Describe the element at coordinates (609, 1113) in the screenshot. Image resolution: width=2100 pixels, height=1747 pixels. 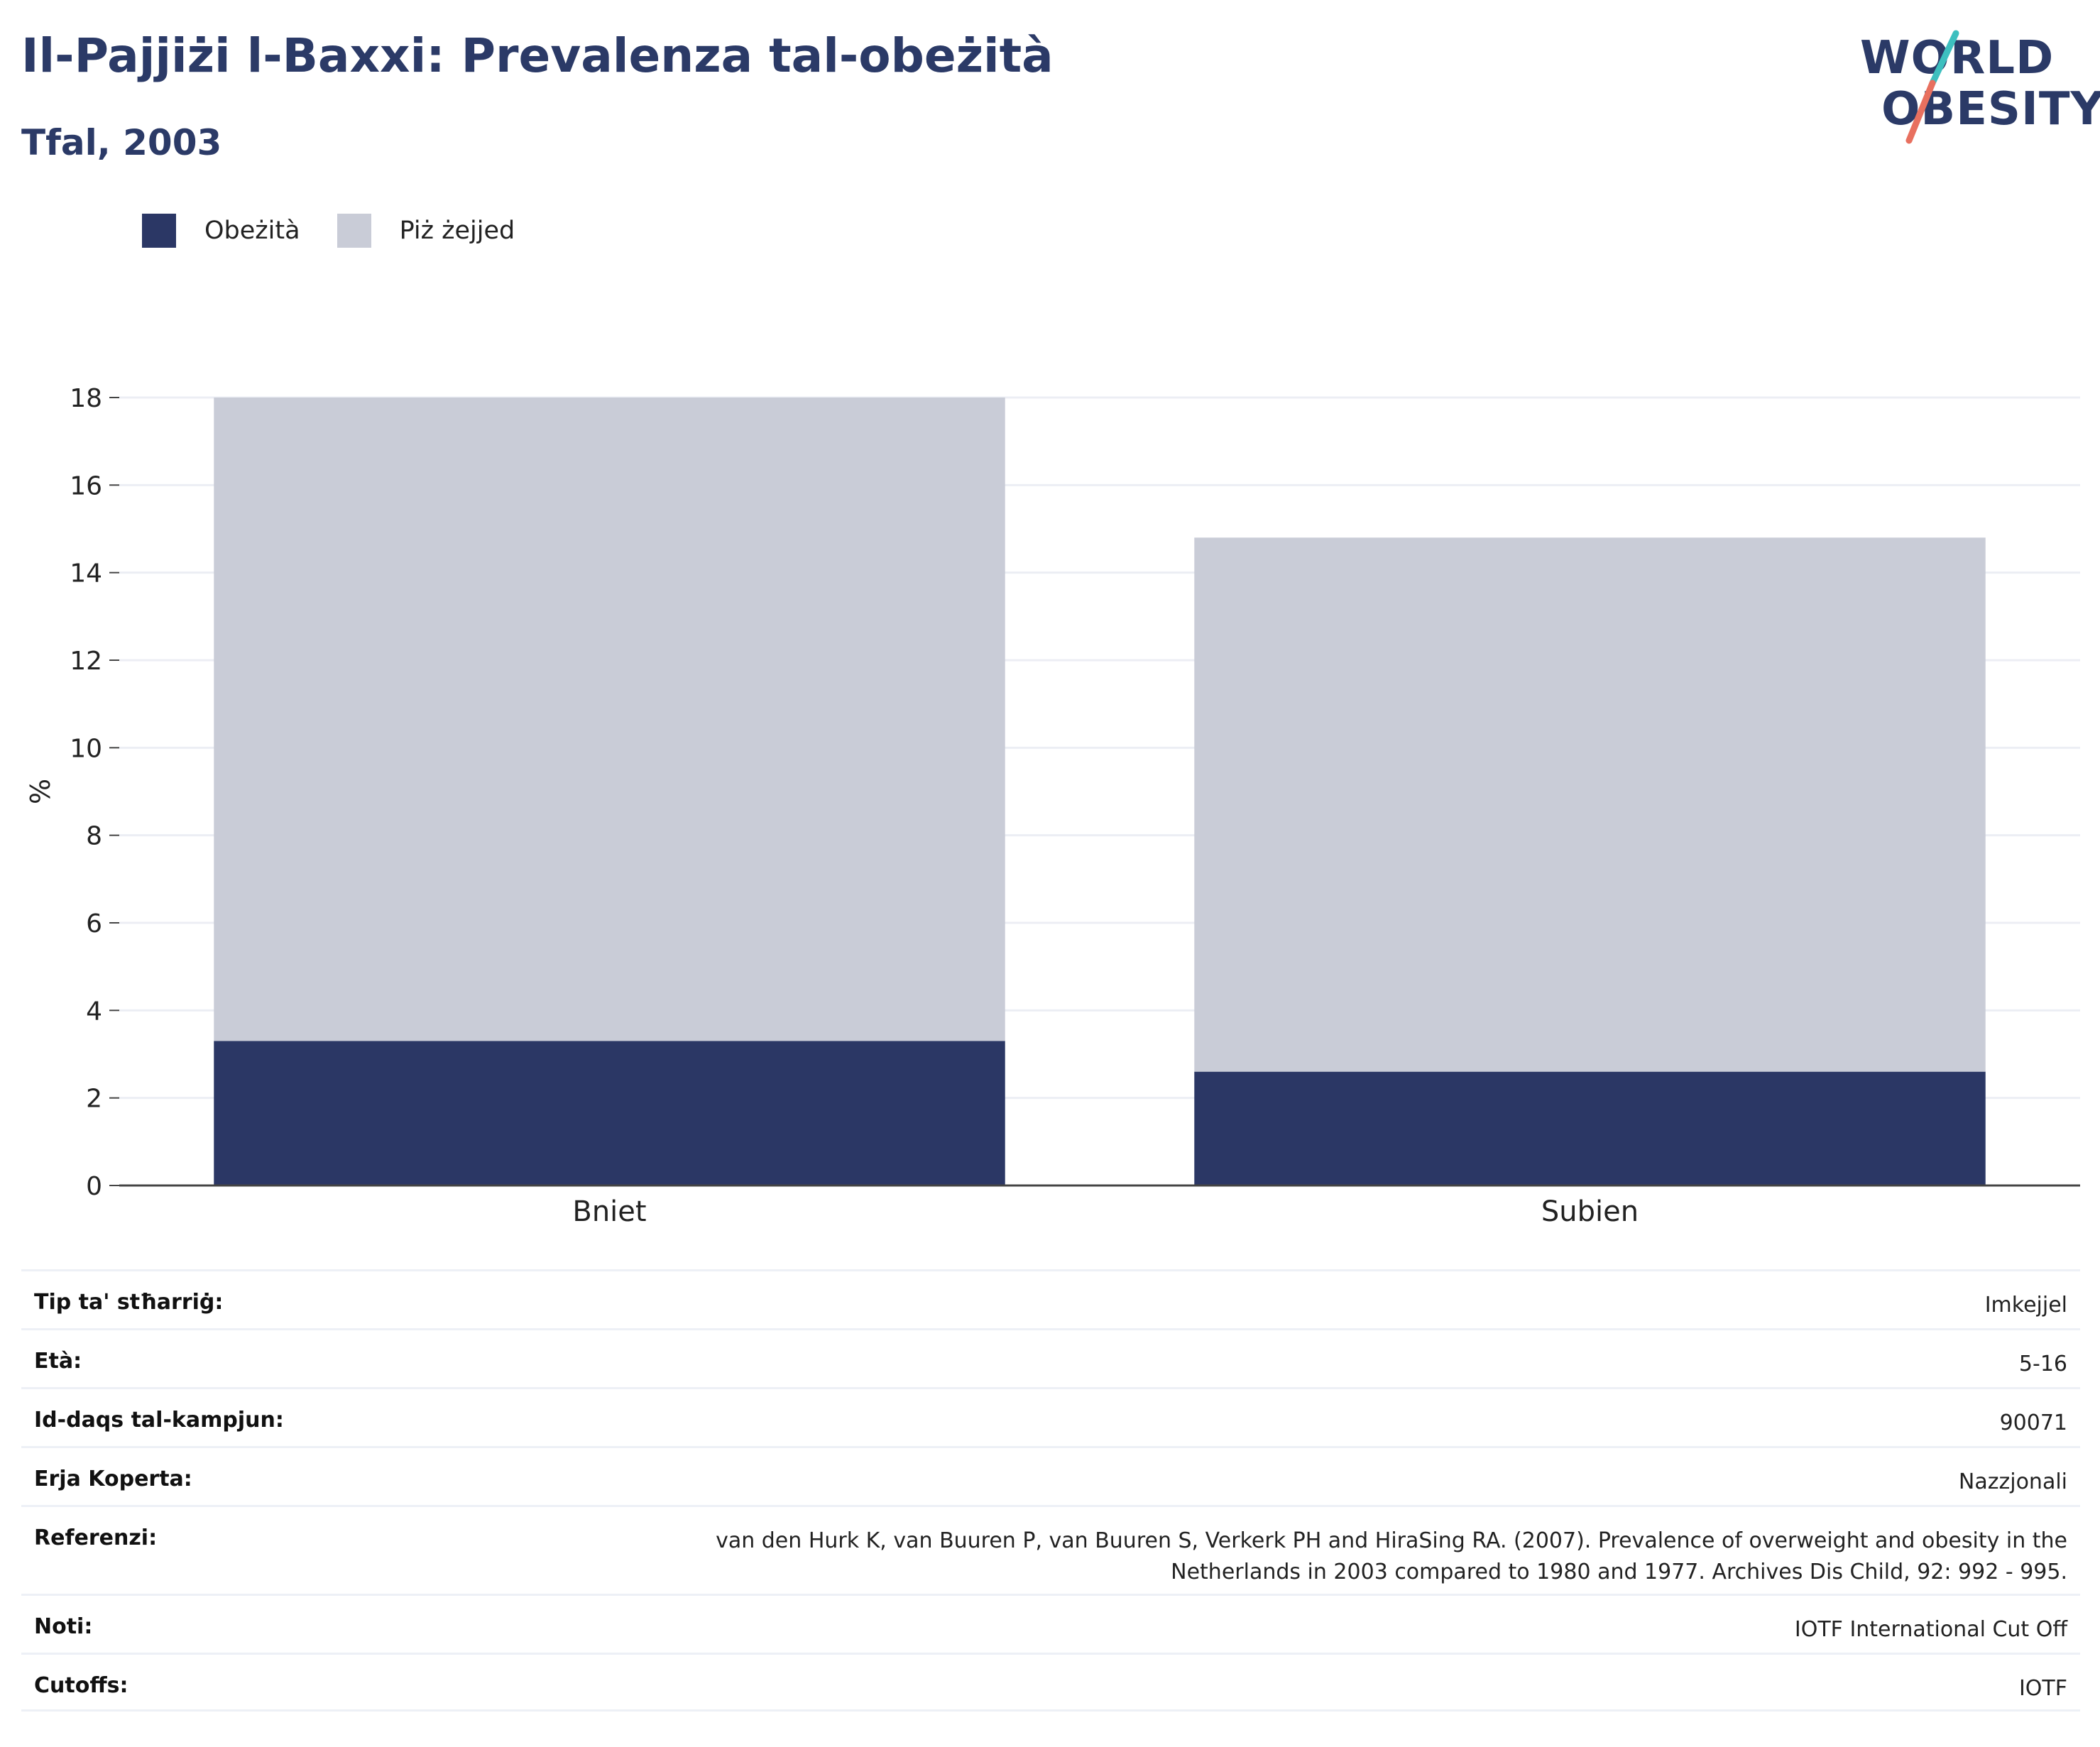
I see `bar-obesity-girls` at that location.